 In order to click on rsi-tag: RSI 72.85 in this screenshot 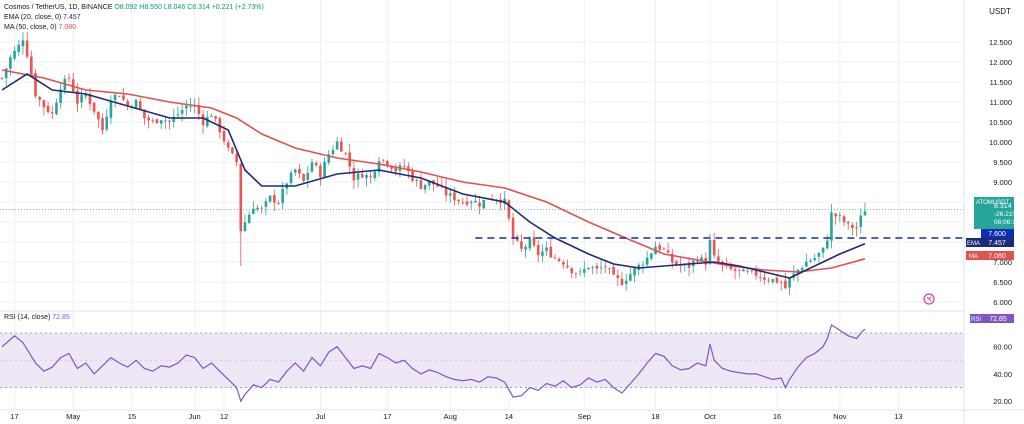, I will do `click(992, 318)`.